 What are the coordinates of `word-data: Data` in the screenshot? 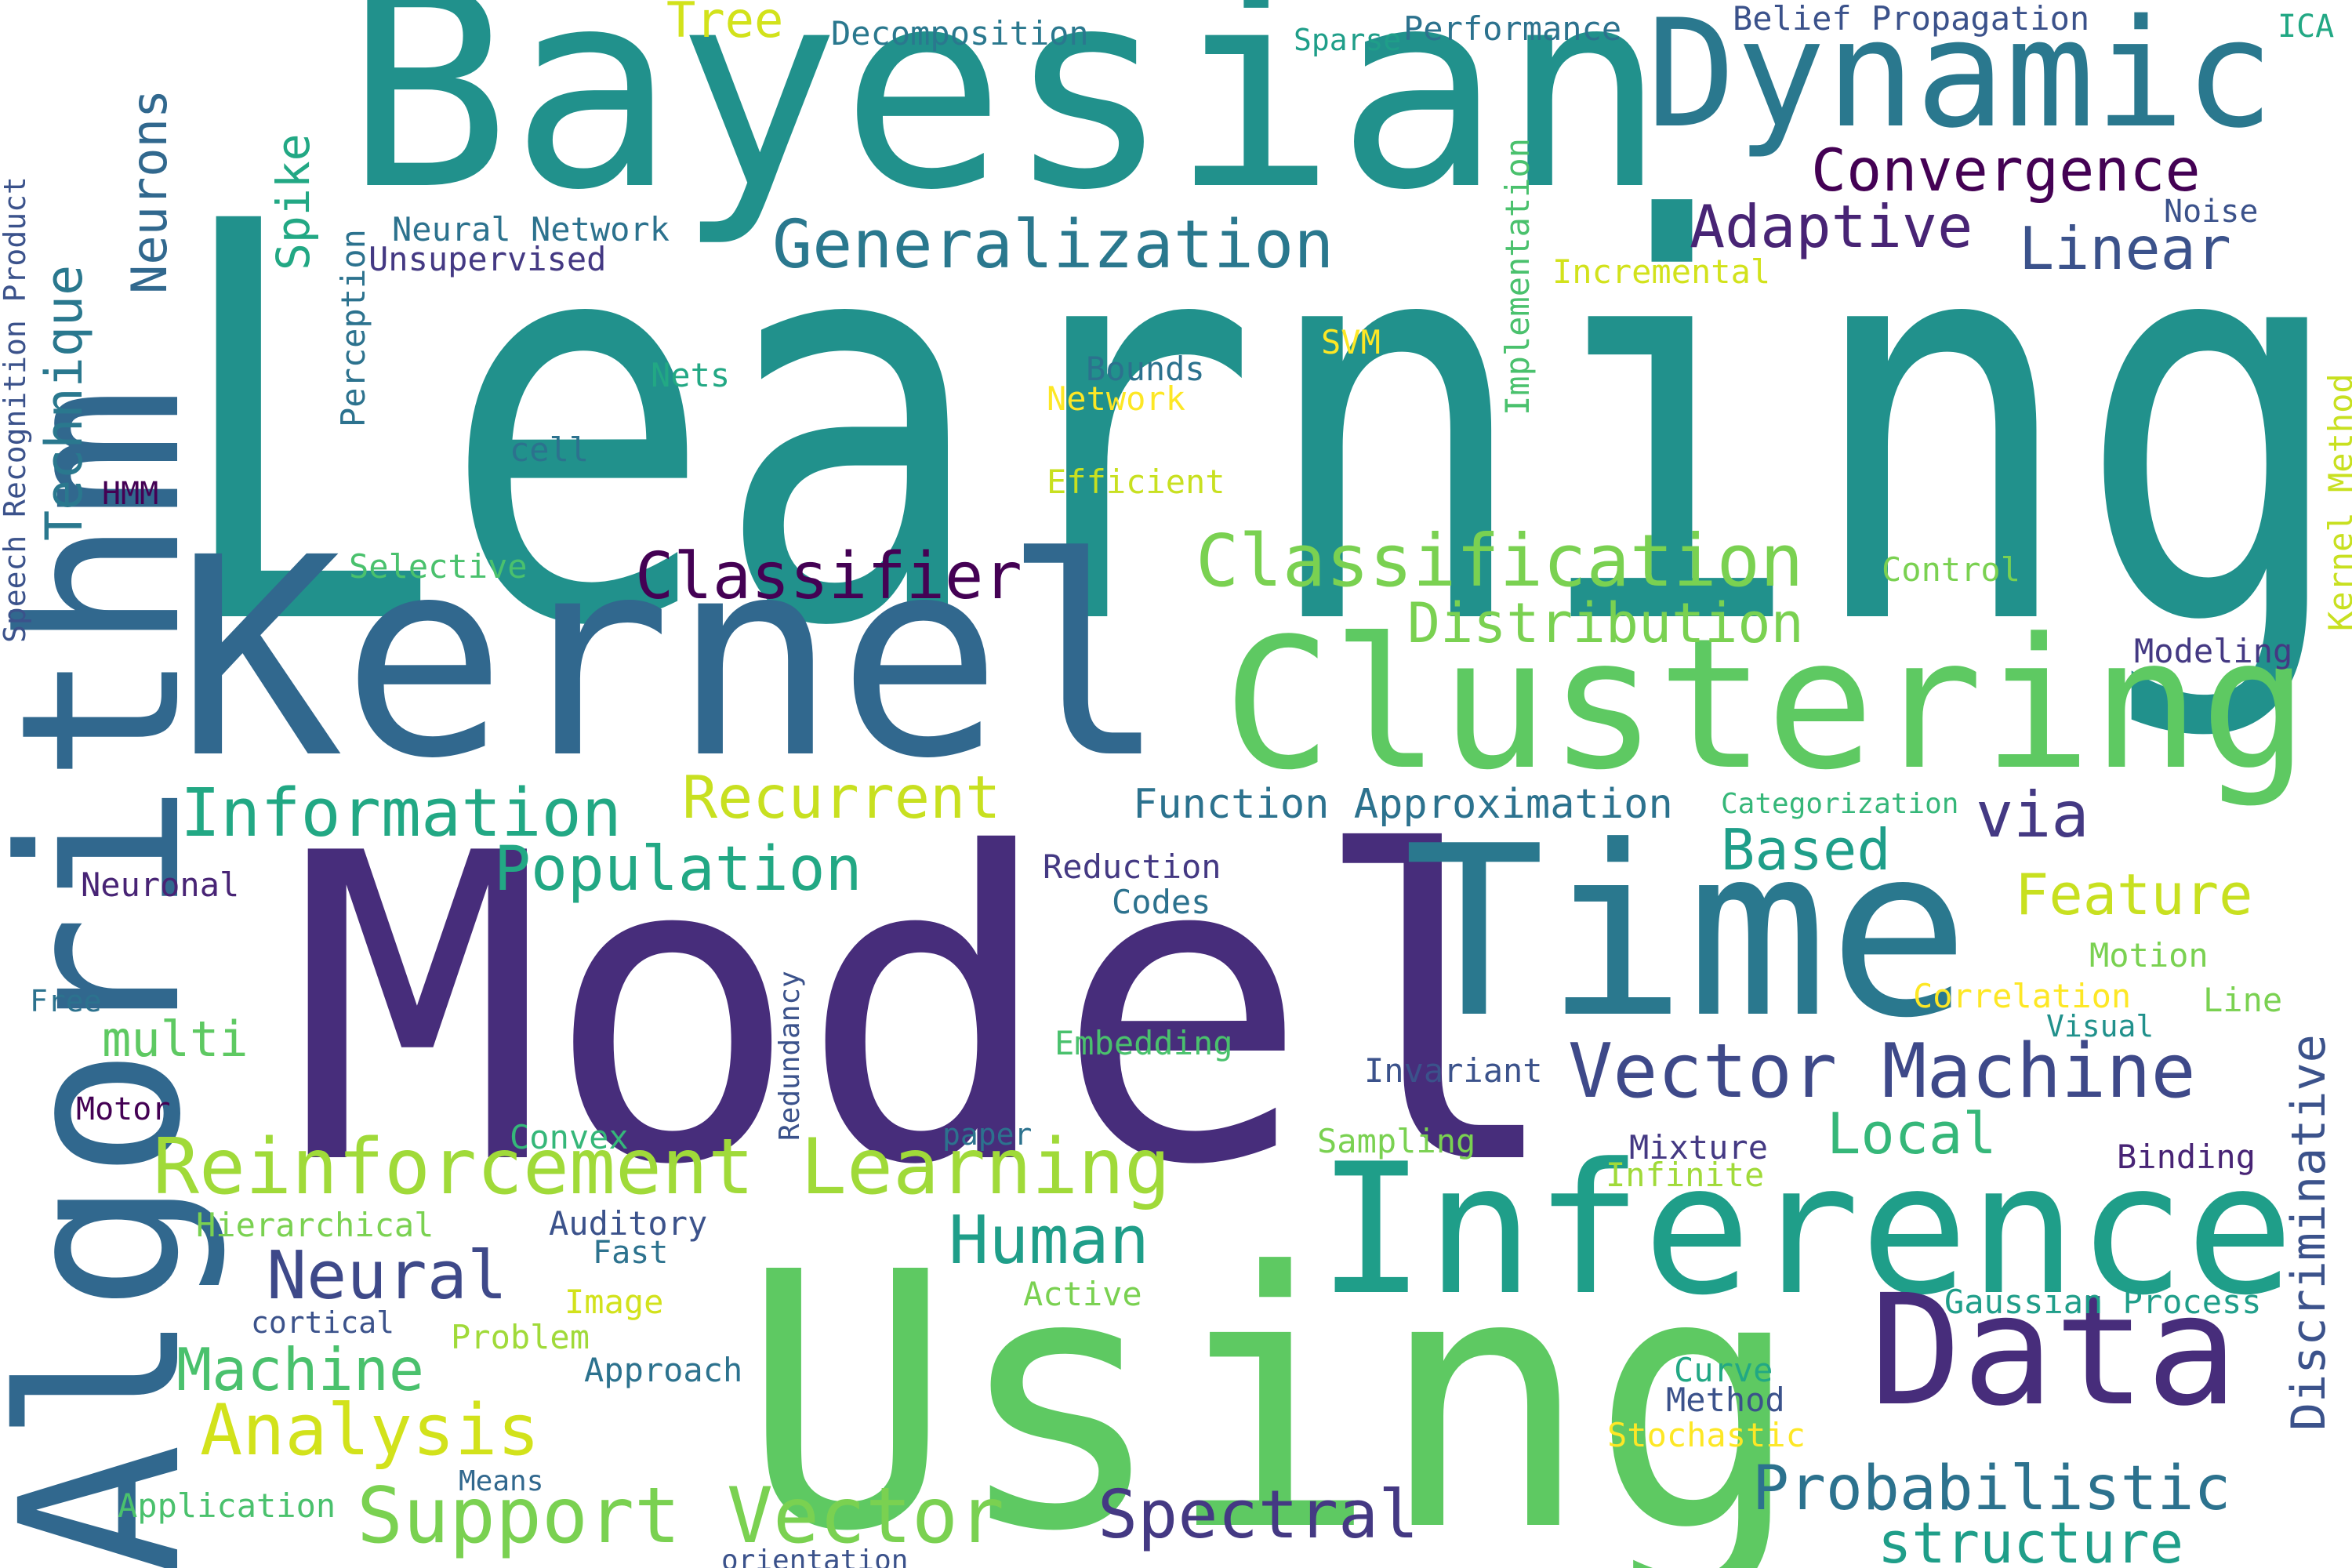 It's located at (2054, 1350).